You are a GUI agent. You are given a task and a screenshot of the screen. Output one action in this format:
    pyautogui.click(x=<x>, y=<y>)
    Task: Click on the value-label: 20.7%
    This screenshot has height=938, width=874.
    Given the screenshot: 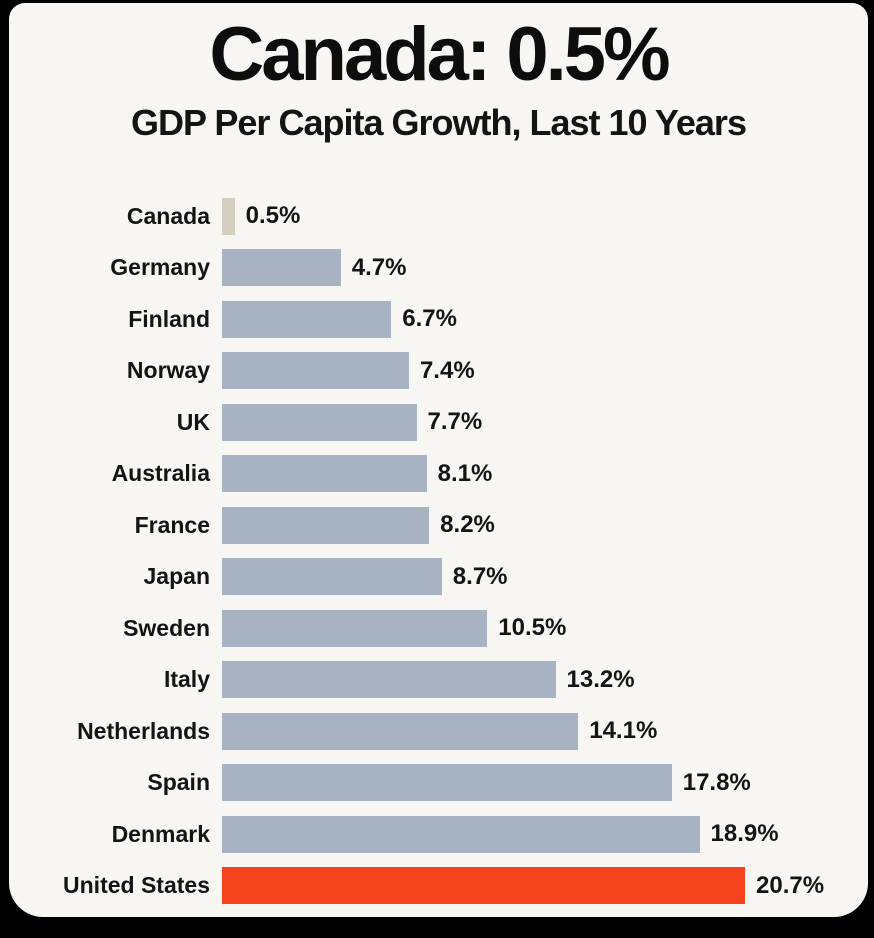 What is the action you would take?
    pyautogui.click(x=790, y=885)
    